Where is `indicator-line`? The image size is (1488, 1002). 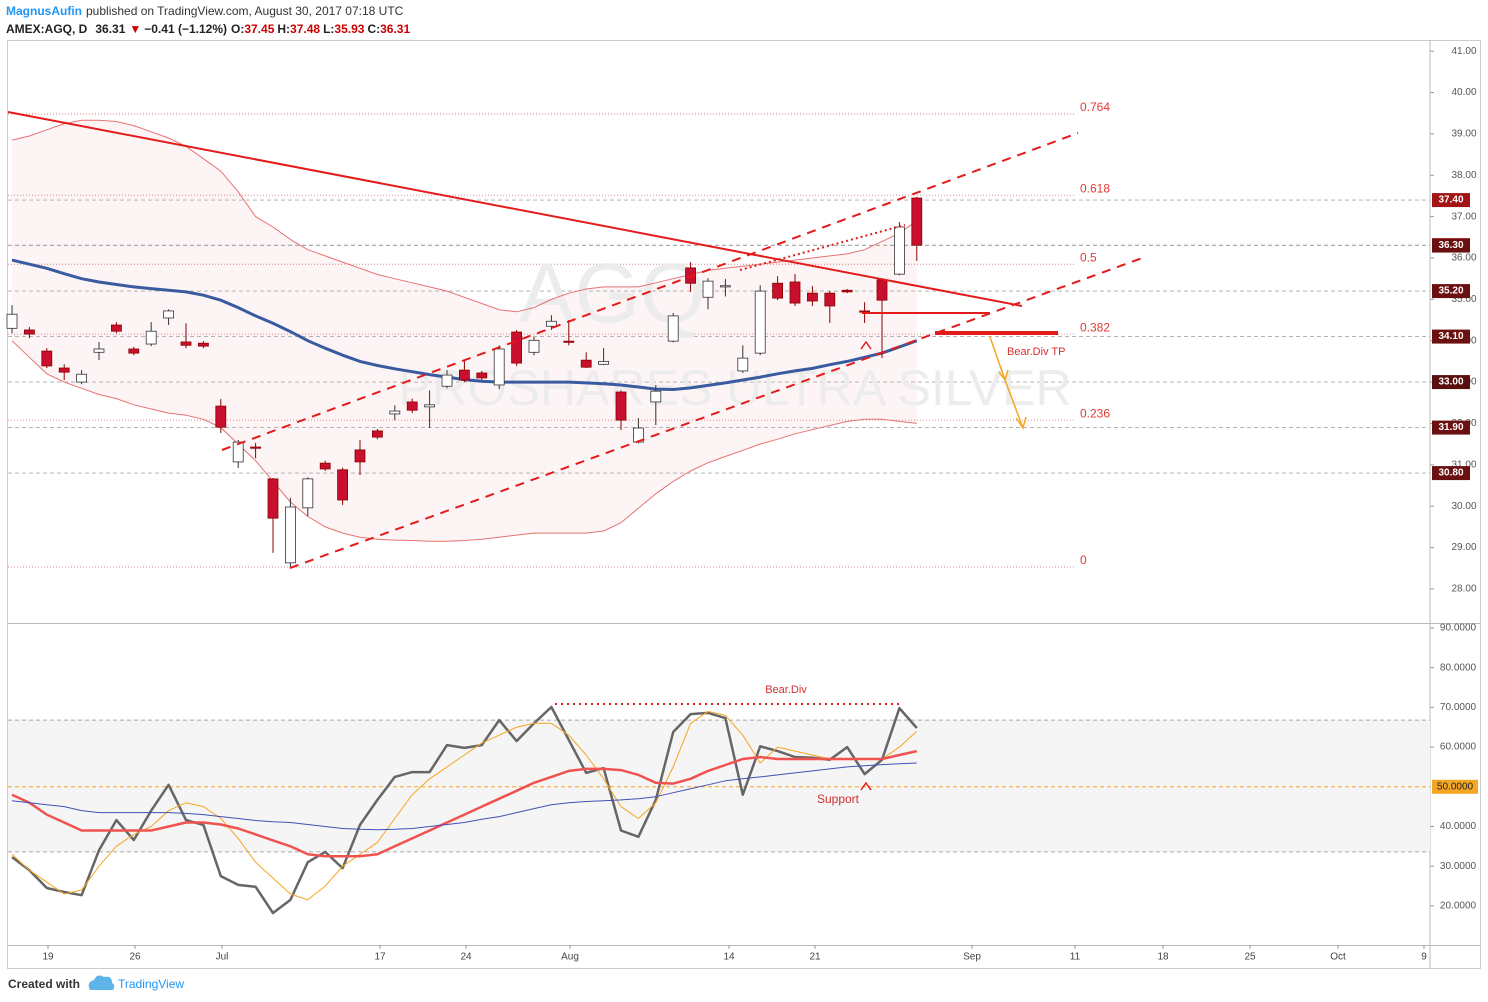 indicator-line is located at coordinates (464, 441).